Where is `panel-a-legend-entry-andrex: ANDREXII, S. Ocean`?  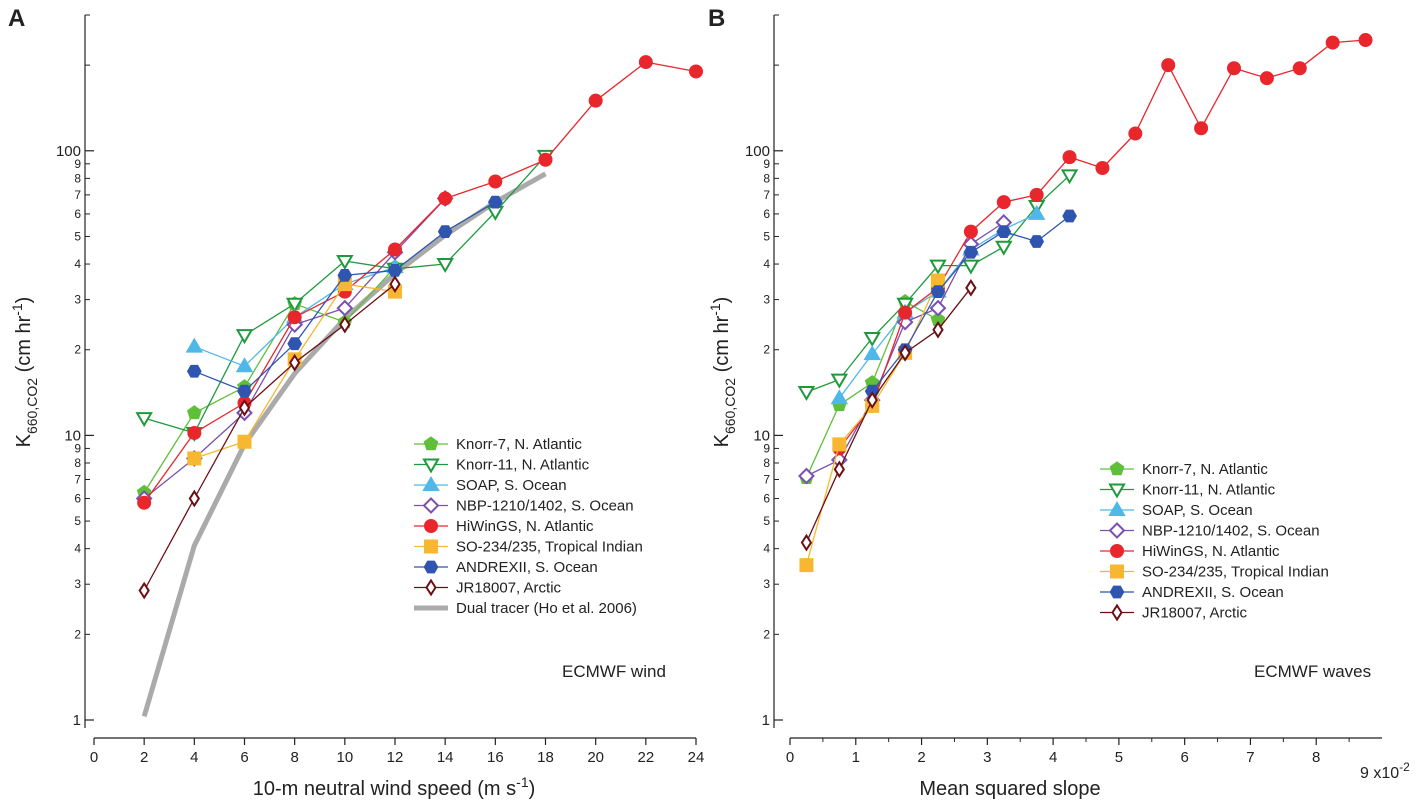
panel-a-legend-entry-andrex: ANDREXII, S. Ocean is located at coordinates (506, 567).